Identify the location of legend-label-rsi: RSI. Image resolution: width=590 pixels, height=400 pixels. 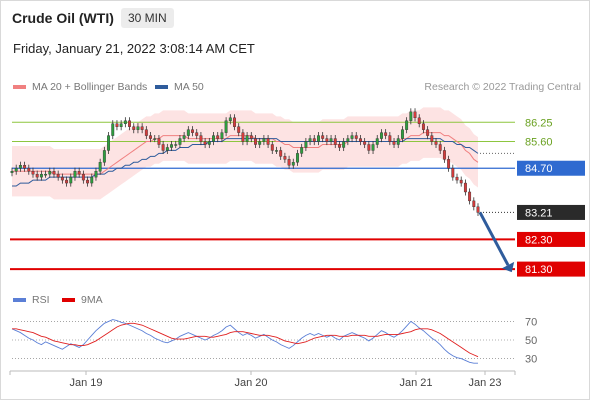
(41, 300).